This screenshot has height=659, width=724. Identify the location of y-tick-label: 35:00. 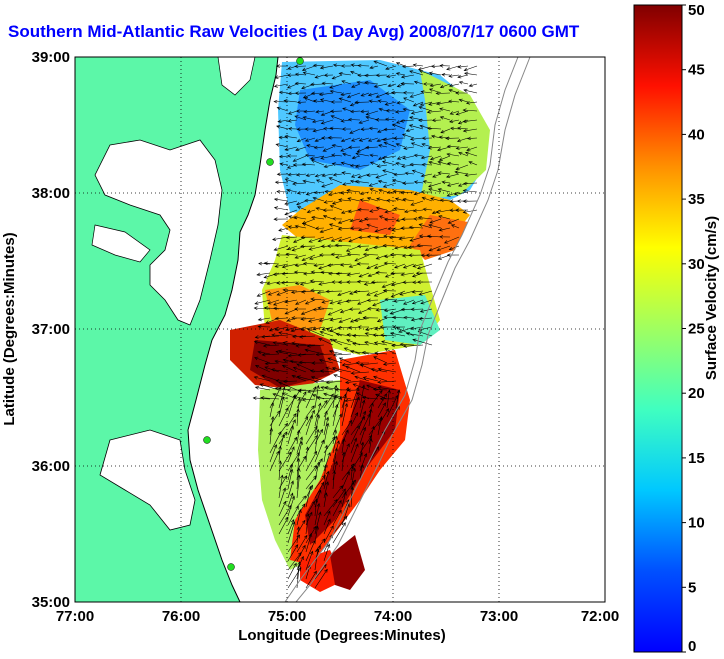
(51, 602).